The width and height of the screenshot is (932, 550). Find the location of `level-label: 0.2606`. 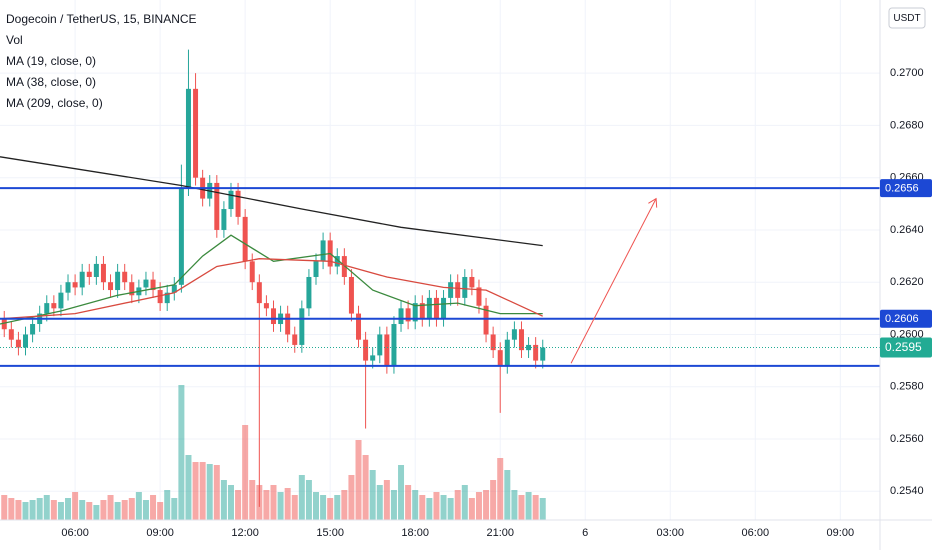

level-label: 0.2606 is located at coordinates (902, 319).